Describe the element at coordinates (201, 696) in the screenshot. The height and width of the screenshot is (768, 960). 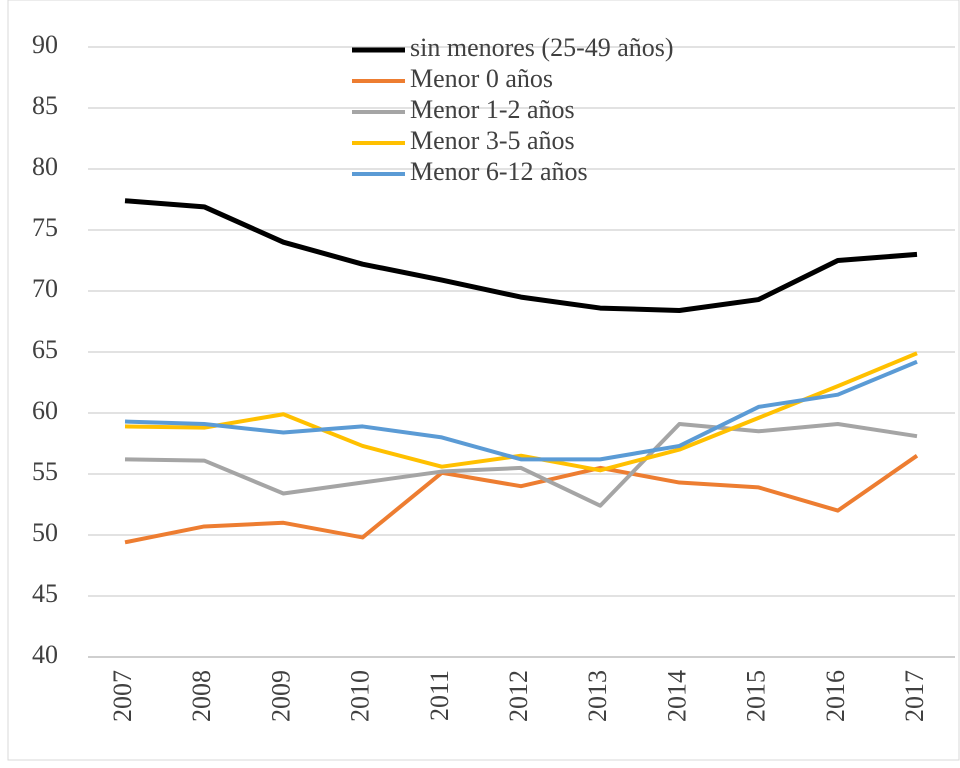
I see `x-tick-label: 2008` at that location.